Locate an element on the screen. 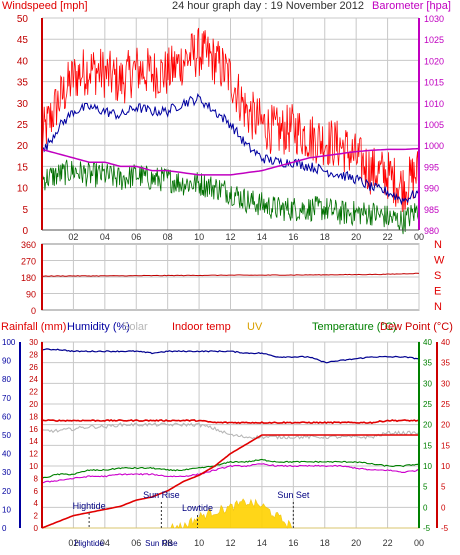 The image size is (460, 555). temp-tick: -5 is located at coordinates (427, 528).